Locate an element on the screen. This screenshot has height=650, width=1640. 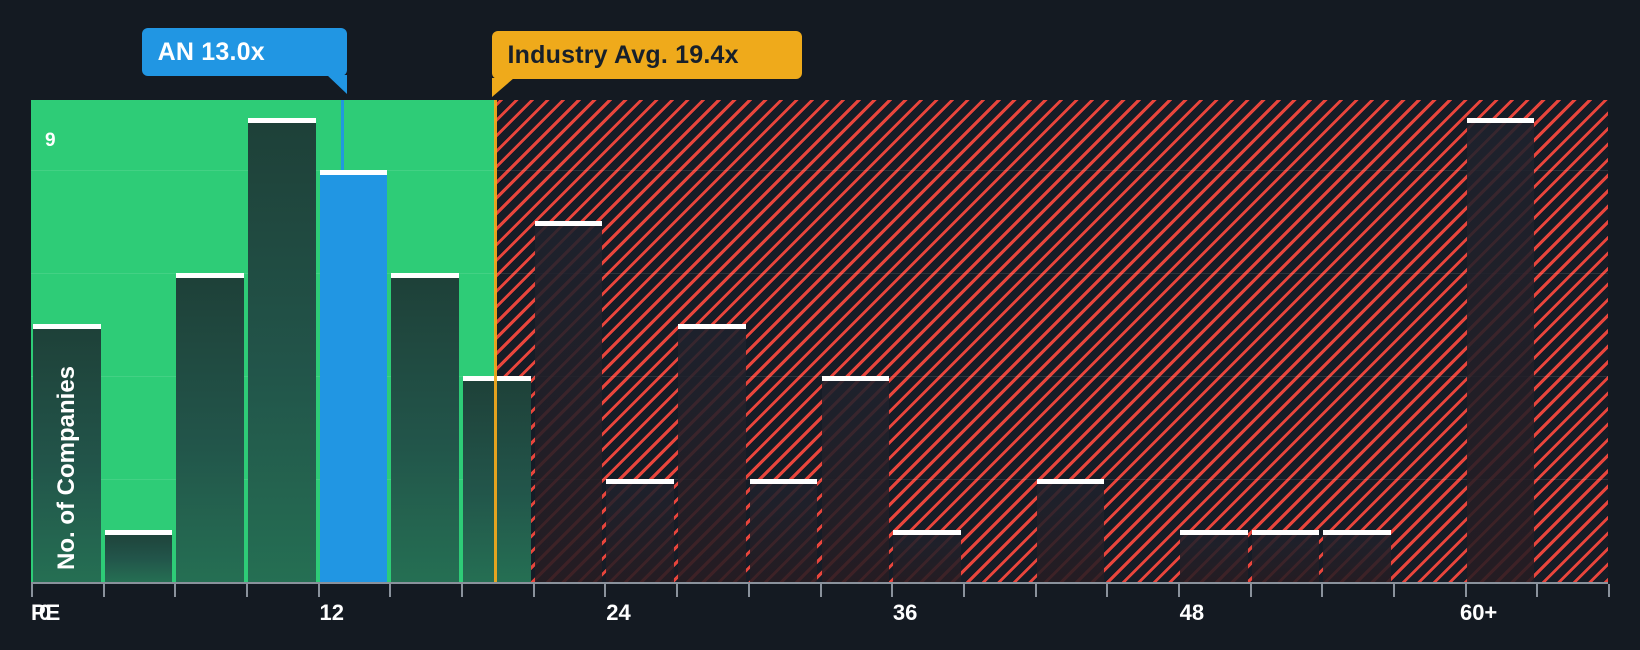
x-tick-label: 0 is located at coordinates (45, 612).